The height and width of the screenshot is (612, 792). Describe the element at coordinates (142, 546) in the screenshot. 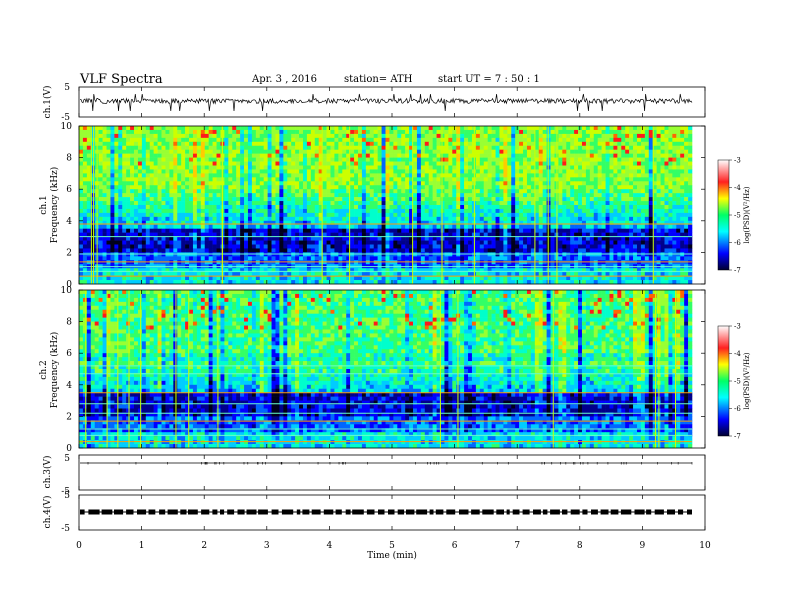

I see `time-tick-label: 1` at that location.